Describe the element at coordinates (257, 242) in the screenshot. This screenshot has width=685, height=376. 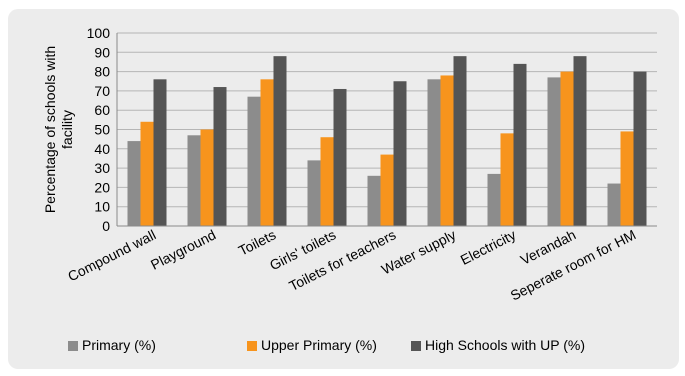
I see `x-tick-label: Toilets` at that location.